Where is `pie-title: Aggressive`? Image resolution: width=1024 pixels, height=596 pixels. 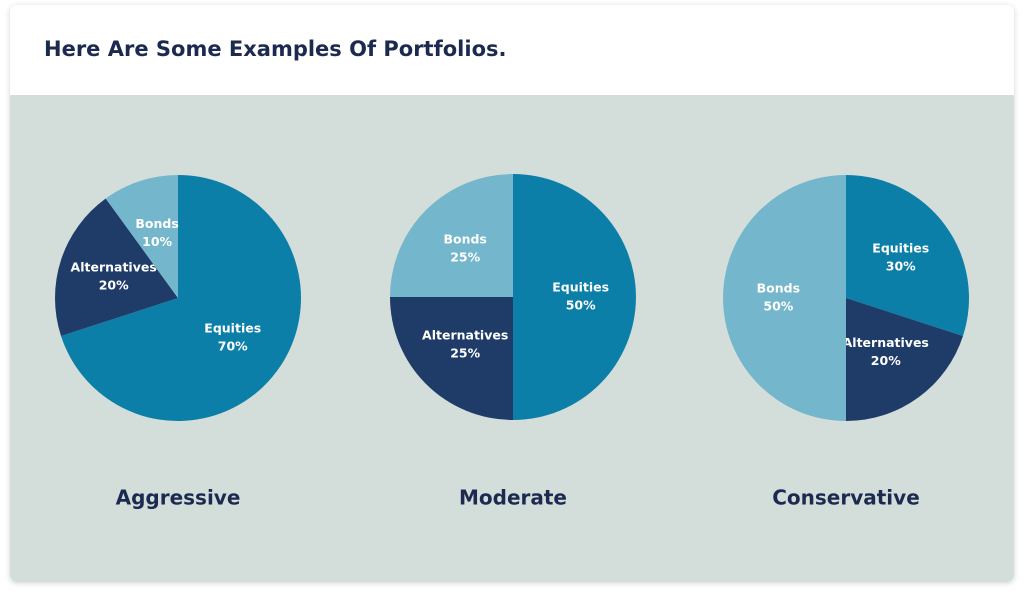
pie-title: Aggressive is located at coordinates (178, 498).